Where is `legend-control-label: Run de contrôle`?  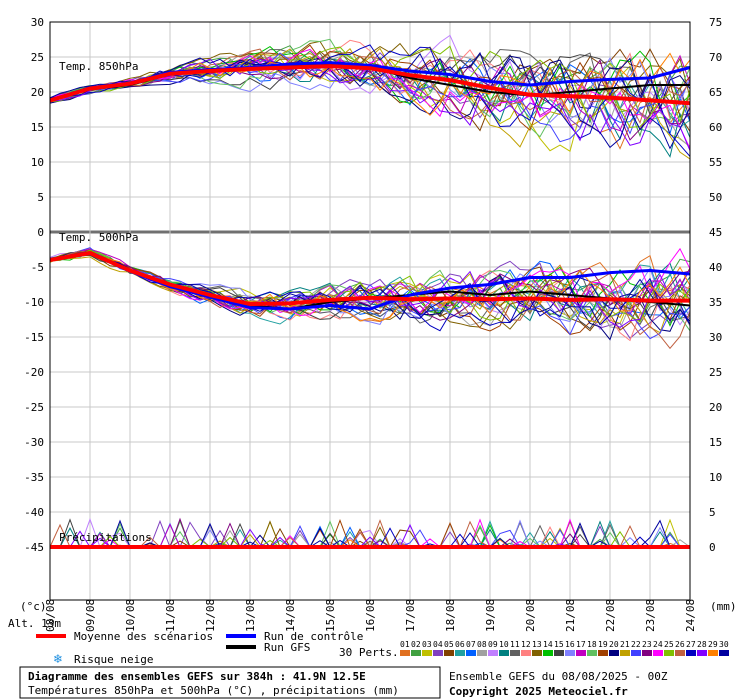
legend-control-label: Run de contrôle is located at coordinates (313, 636).